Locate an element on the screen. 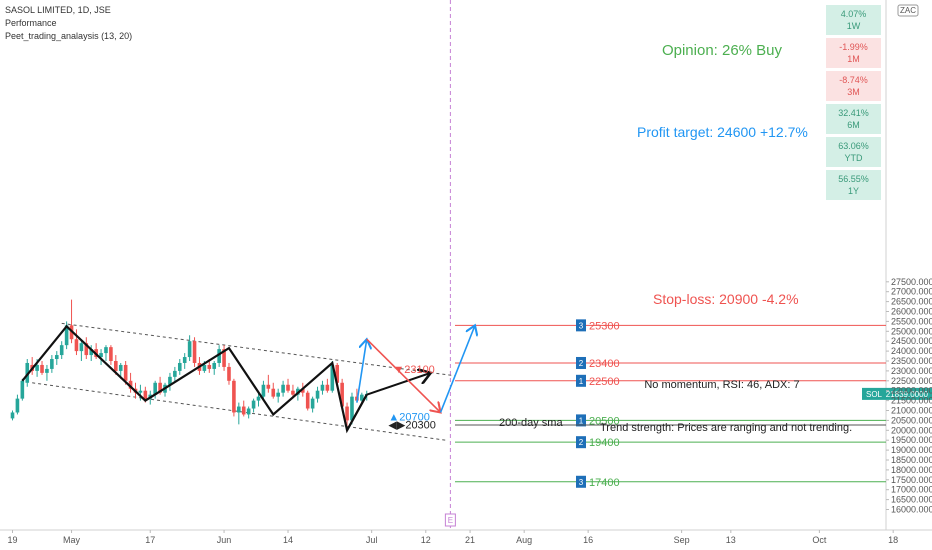 This screenshot has height=550, width=932. last-price-symbol: SOL is located at coordinates (874, 394).